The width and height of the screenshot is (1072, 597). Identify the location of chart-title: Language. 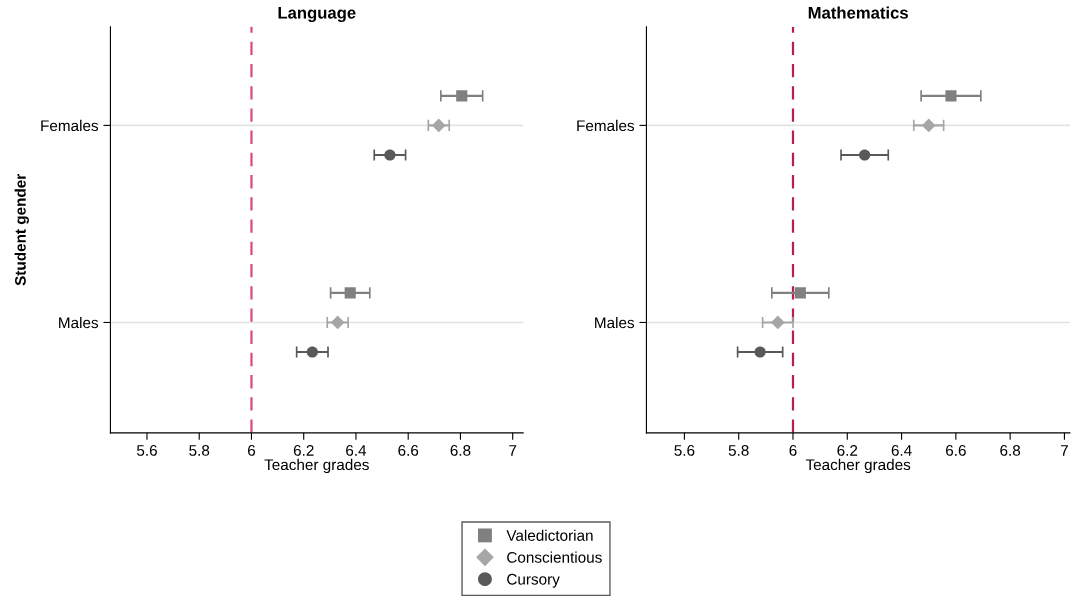
(317, 15).